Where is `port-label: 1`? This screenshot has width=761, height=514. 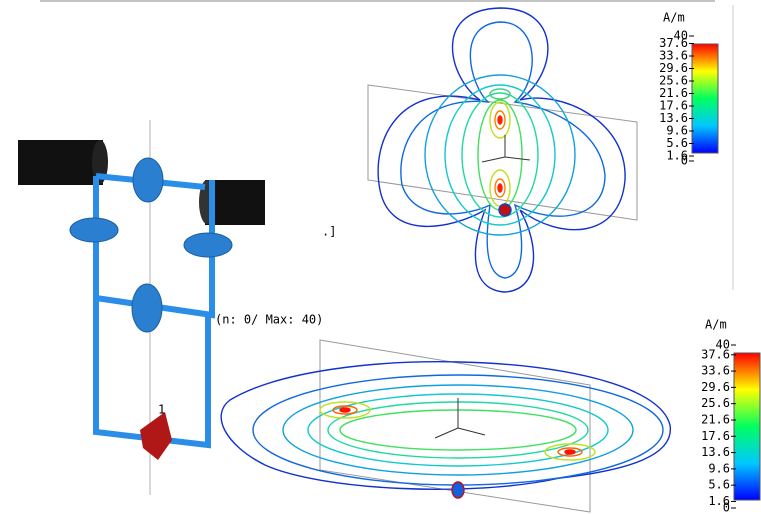 port-label: 1 is located at coordinates (161, 410).